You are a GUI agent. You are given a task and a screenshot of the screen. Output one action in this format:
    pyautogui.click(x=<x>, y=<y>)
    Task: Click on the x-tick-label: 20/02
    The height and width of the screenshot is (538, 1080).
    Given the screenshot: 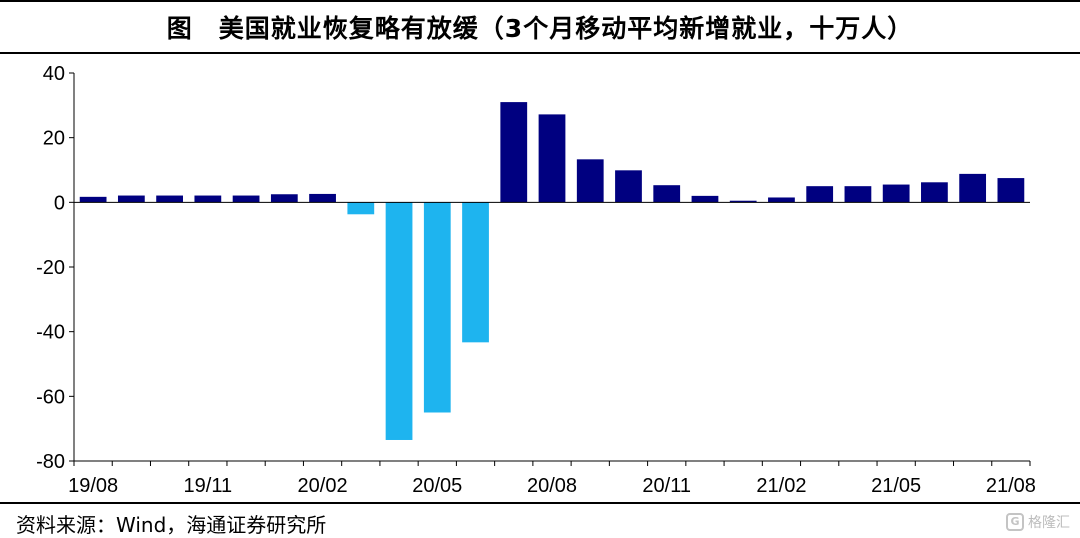 What is the action you would take?
    pyautogui.click(x=323, y=486)
    